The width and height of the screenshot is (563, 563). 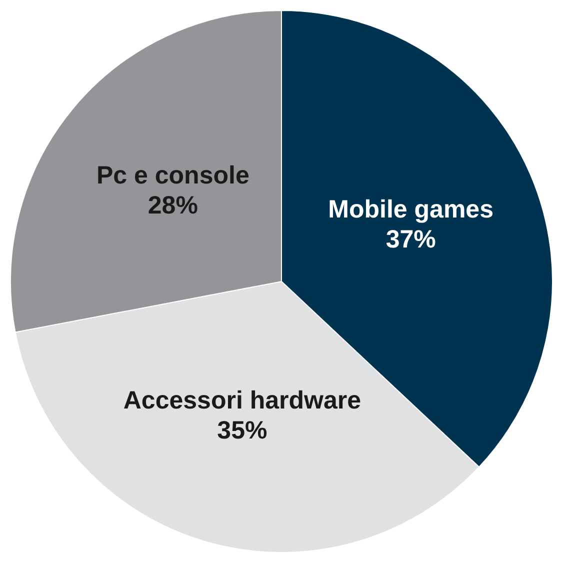 What do you see at coordinates (173, 176) in the screenshot?
I see `slice-label: Pc e console` at bounding box center [173, 176].